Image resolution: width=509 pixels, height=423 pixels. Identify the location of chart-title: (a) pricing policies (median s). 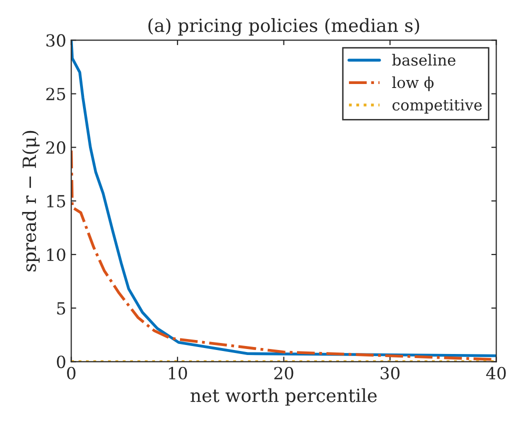
(284, 27).